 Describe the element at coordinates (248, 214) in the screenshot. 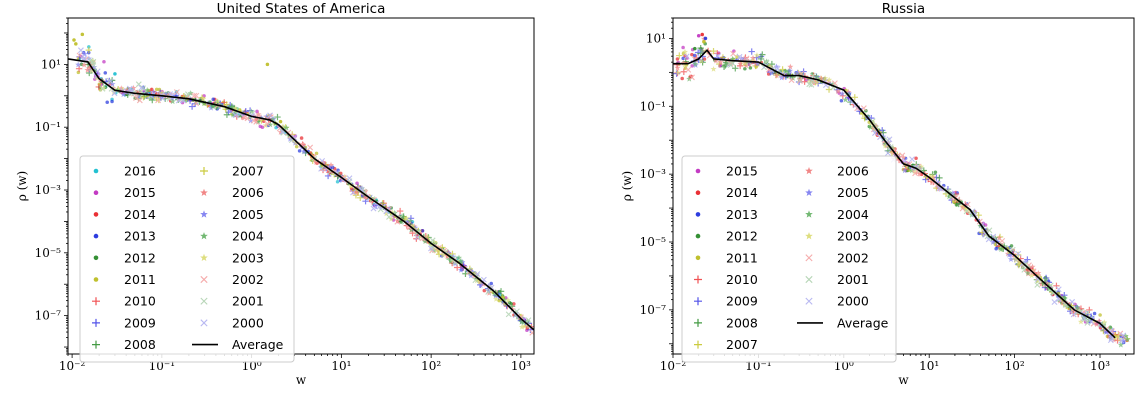

I see `legend-label: 2005` at that location.